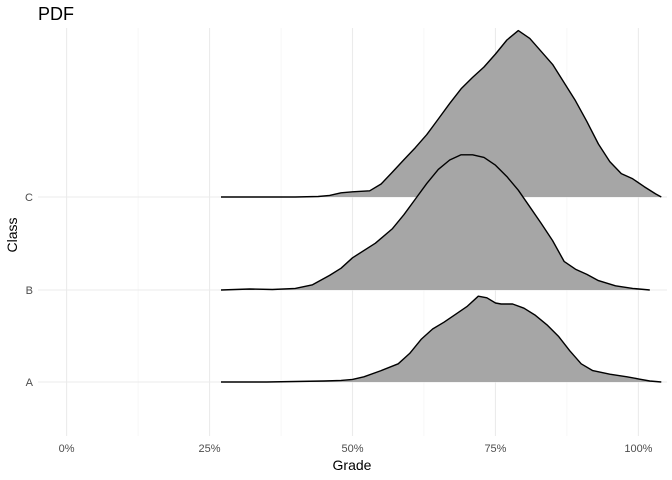 Image resolution: width=672 pixels, height=480 pixels. Describe the element at coordinates (638, 449) in the screenshot. I see `x-tick-label: 100%` at that location.